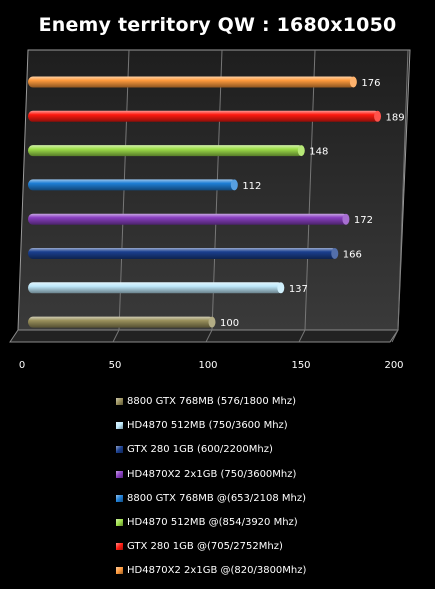 This screenshot has height=589, width=435. What do you see at coordinates (251, 186) in the screenshot?
I see `bar-value-label: 112` at bounding box center [251, 186].